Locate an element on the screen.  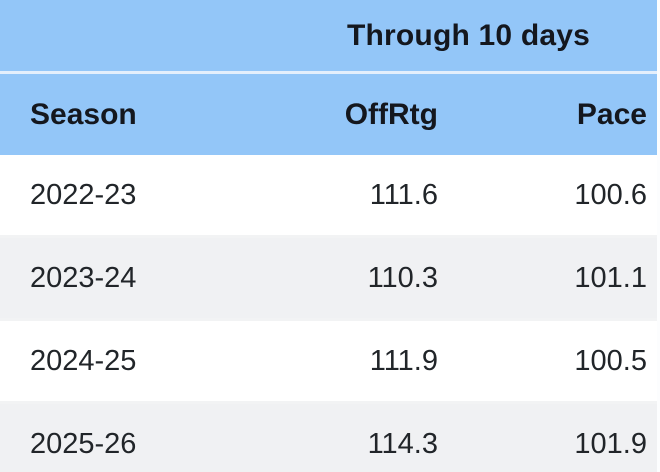
group-header-title: Through 10 days is located at coordinates (468, 35).